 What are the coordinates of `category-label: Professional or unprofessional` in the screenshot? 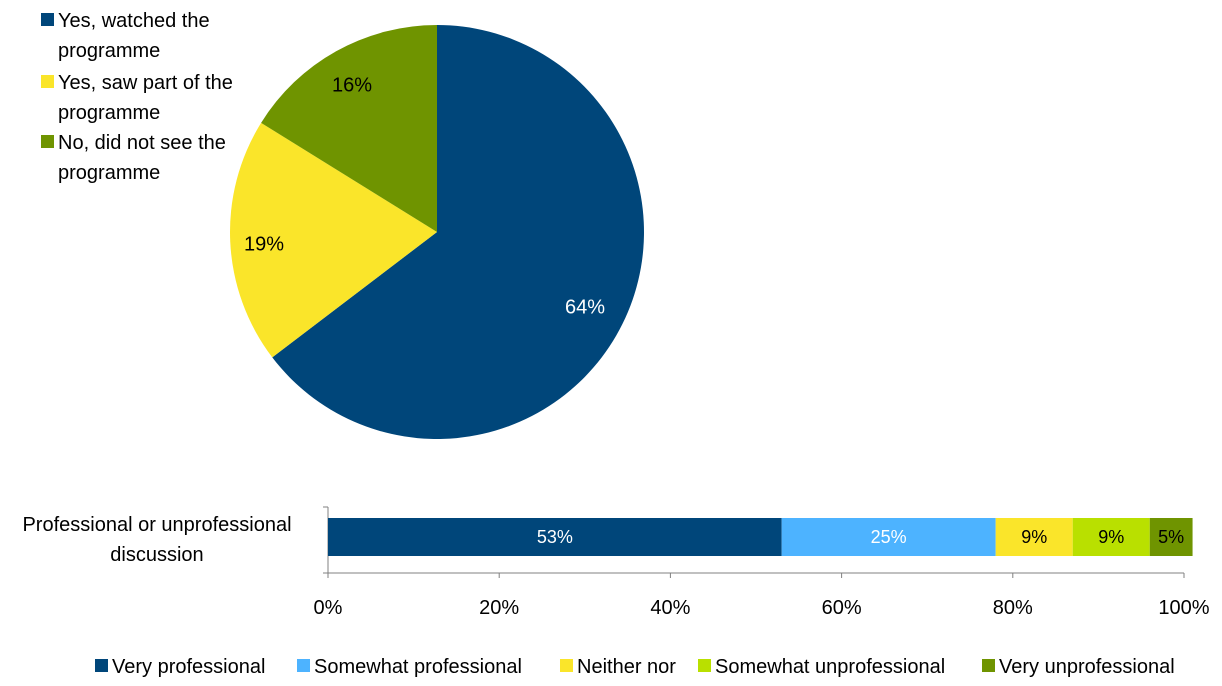 It's located at (156, 525).